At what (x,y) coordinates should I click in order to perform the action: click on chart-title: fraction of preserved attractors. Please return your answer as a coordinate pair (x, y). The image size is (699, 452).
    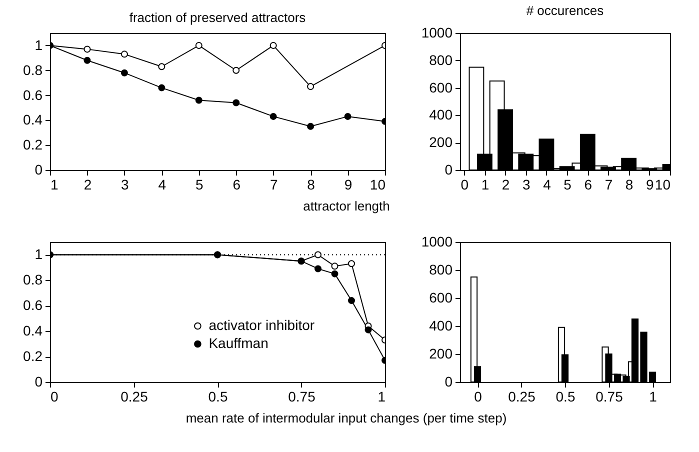
    Looking at the image, I should click on (217, 17).